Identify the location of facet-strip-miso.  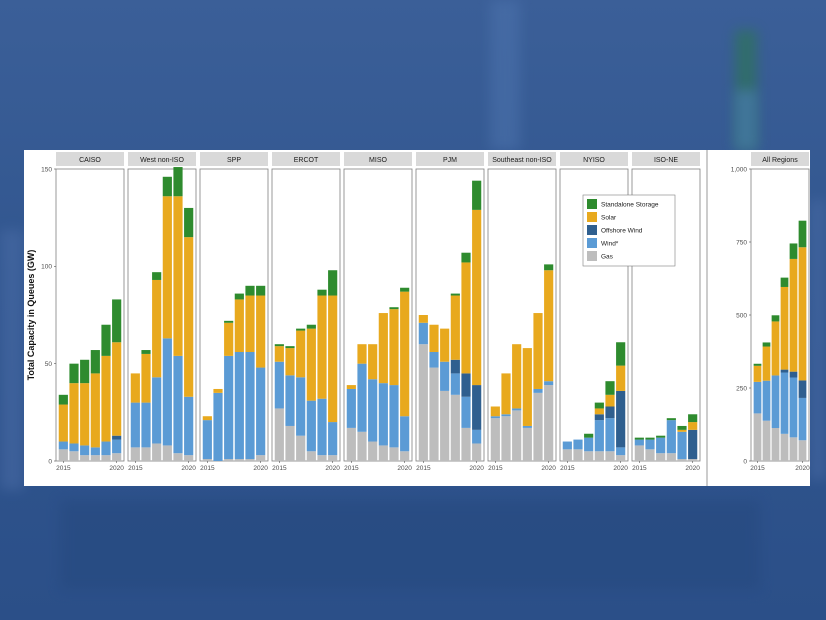
(378, 159).